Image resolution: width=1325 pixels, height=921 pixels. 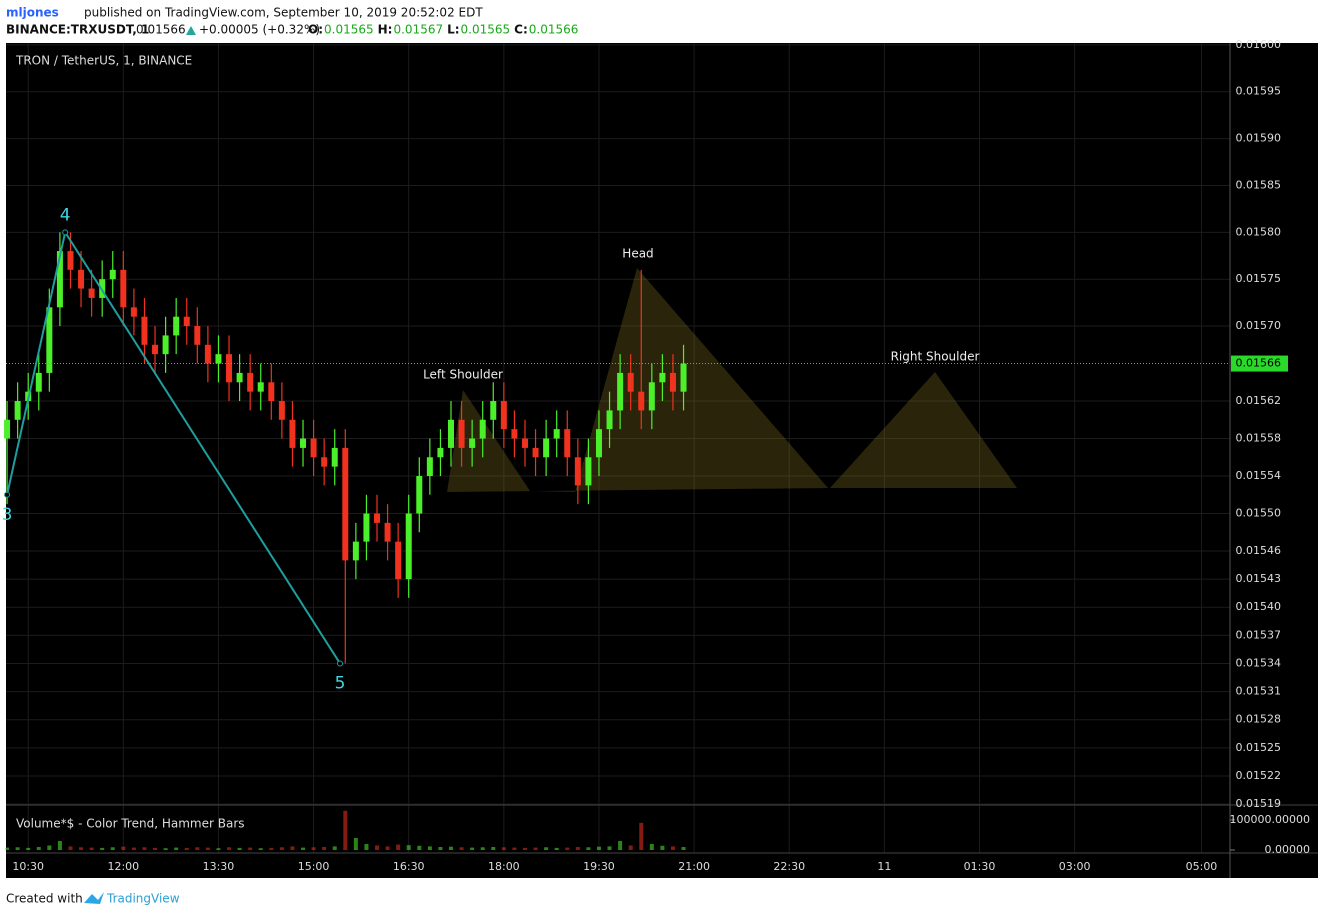 What do you see at coordinates (554, 30) in the screenshot?
I see `ohlc-value: 0.01566` at bounding box center [554, 30].